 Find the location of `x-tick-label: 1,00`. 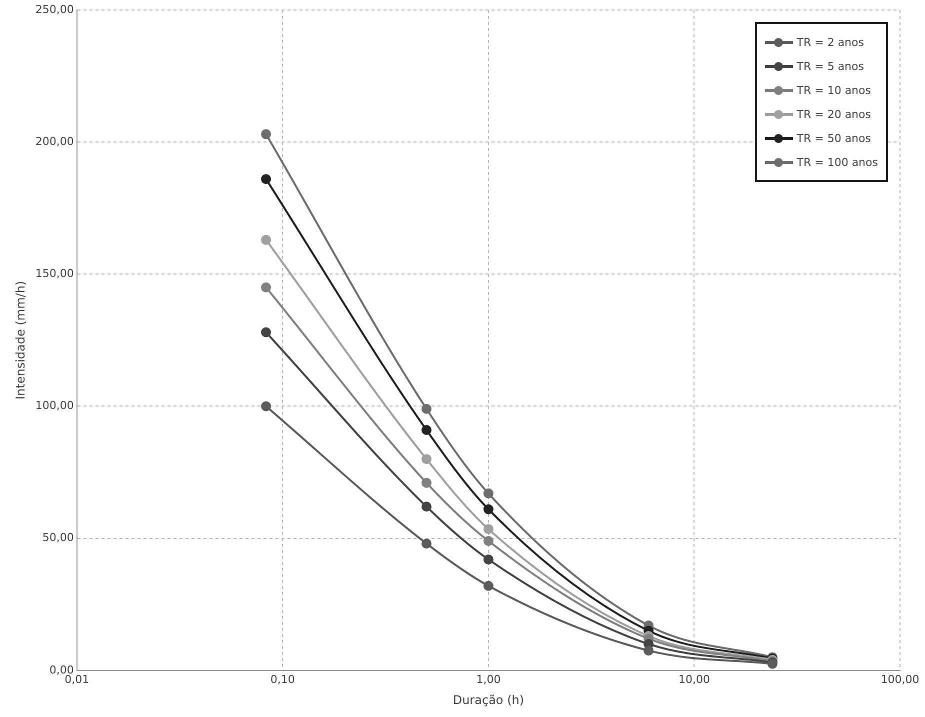

x-tick-label: 1,00 is located at coordinates (488, 679).